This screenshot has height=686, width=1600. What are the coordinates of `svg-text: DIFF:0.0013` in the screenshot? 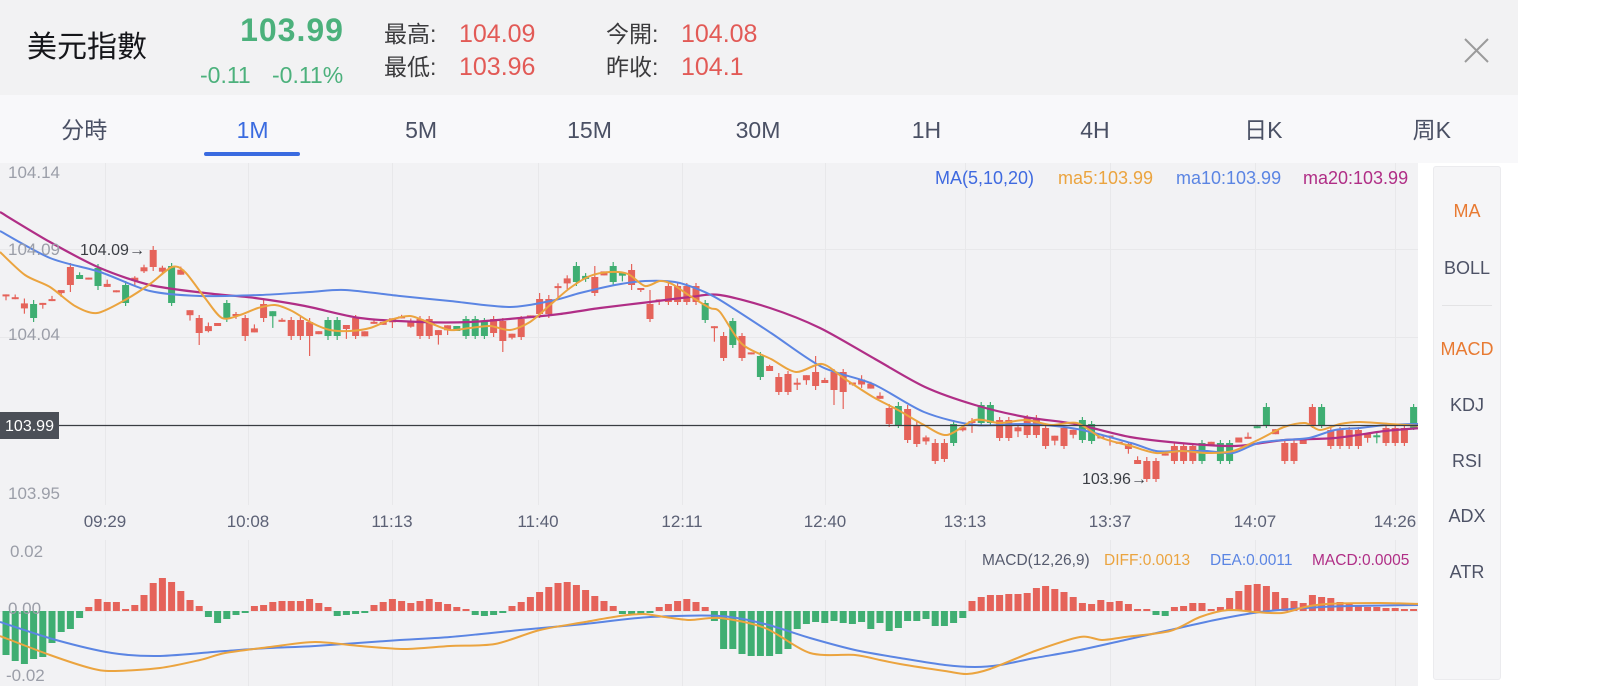 It's located at (1147, 560).